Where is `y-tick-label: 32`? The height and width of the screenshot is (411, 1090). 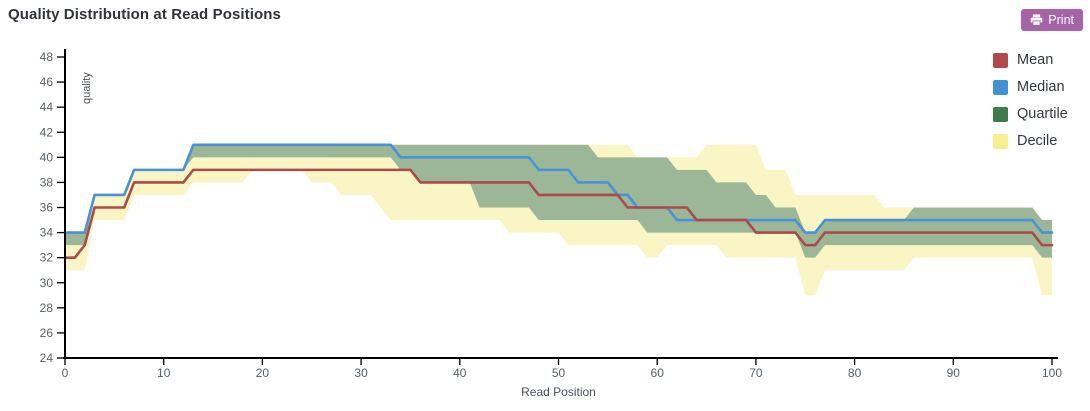
y-tick-label: 32 is located at coordinates (47, 258).